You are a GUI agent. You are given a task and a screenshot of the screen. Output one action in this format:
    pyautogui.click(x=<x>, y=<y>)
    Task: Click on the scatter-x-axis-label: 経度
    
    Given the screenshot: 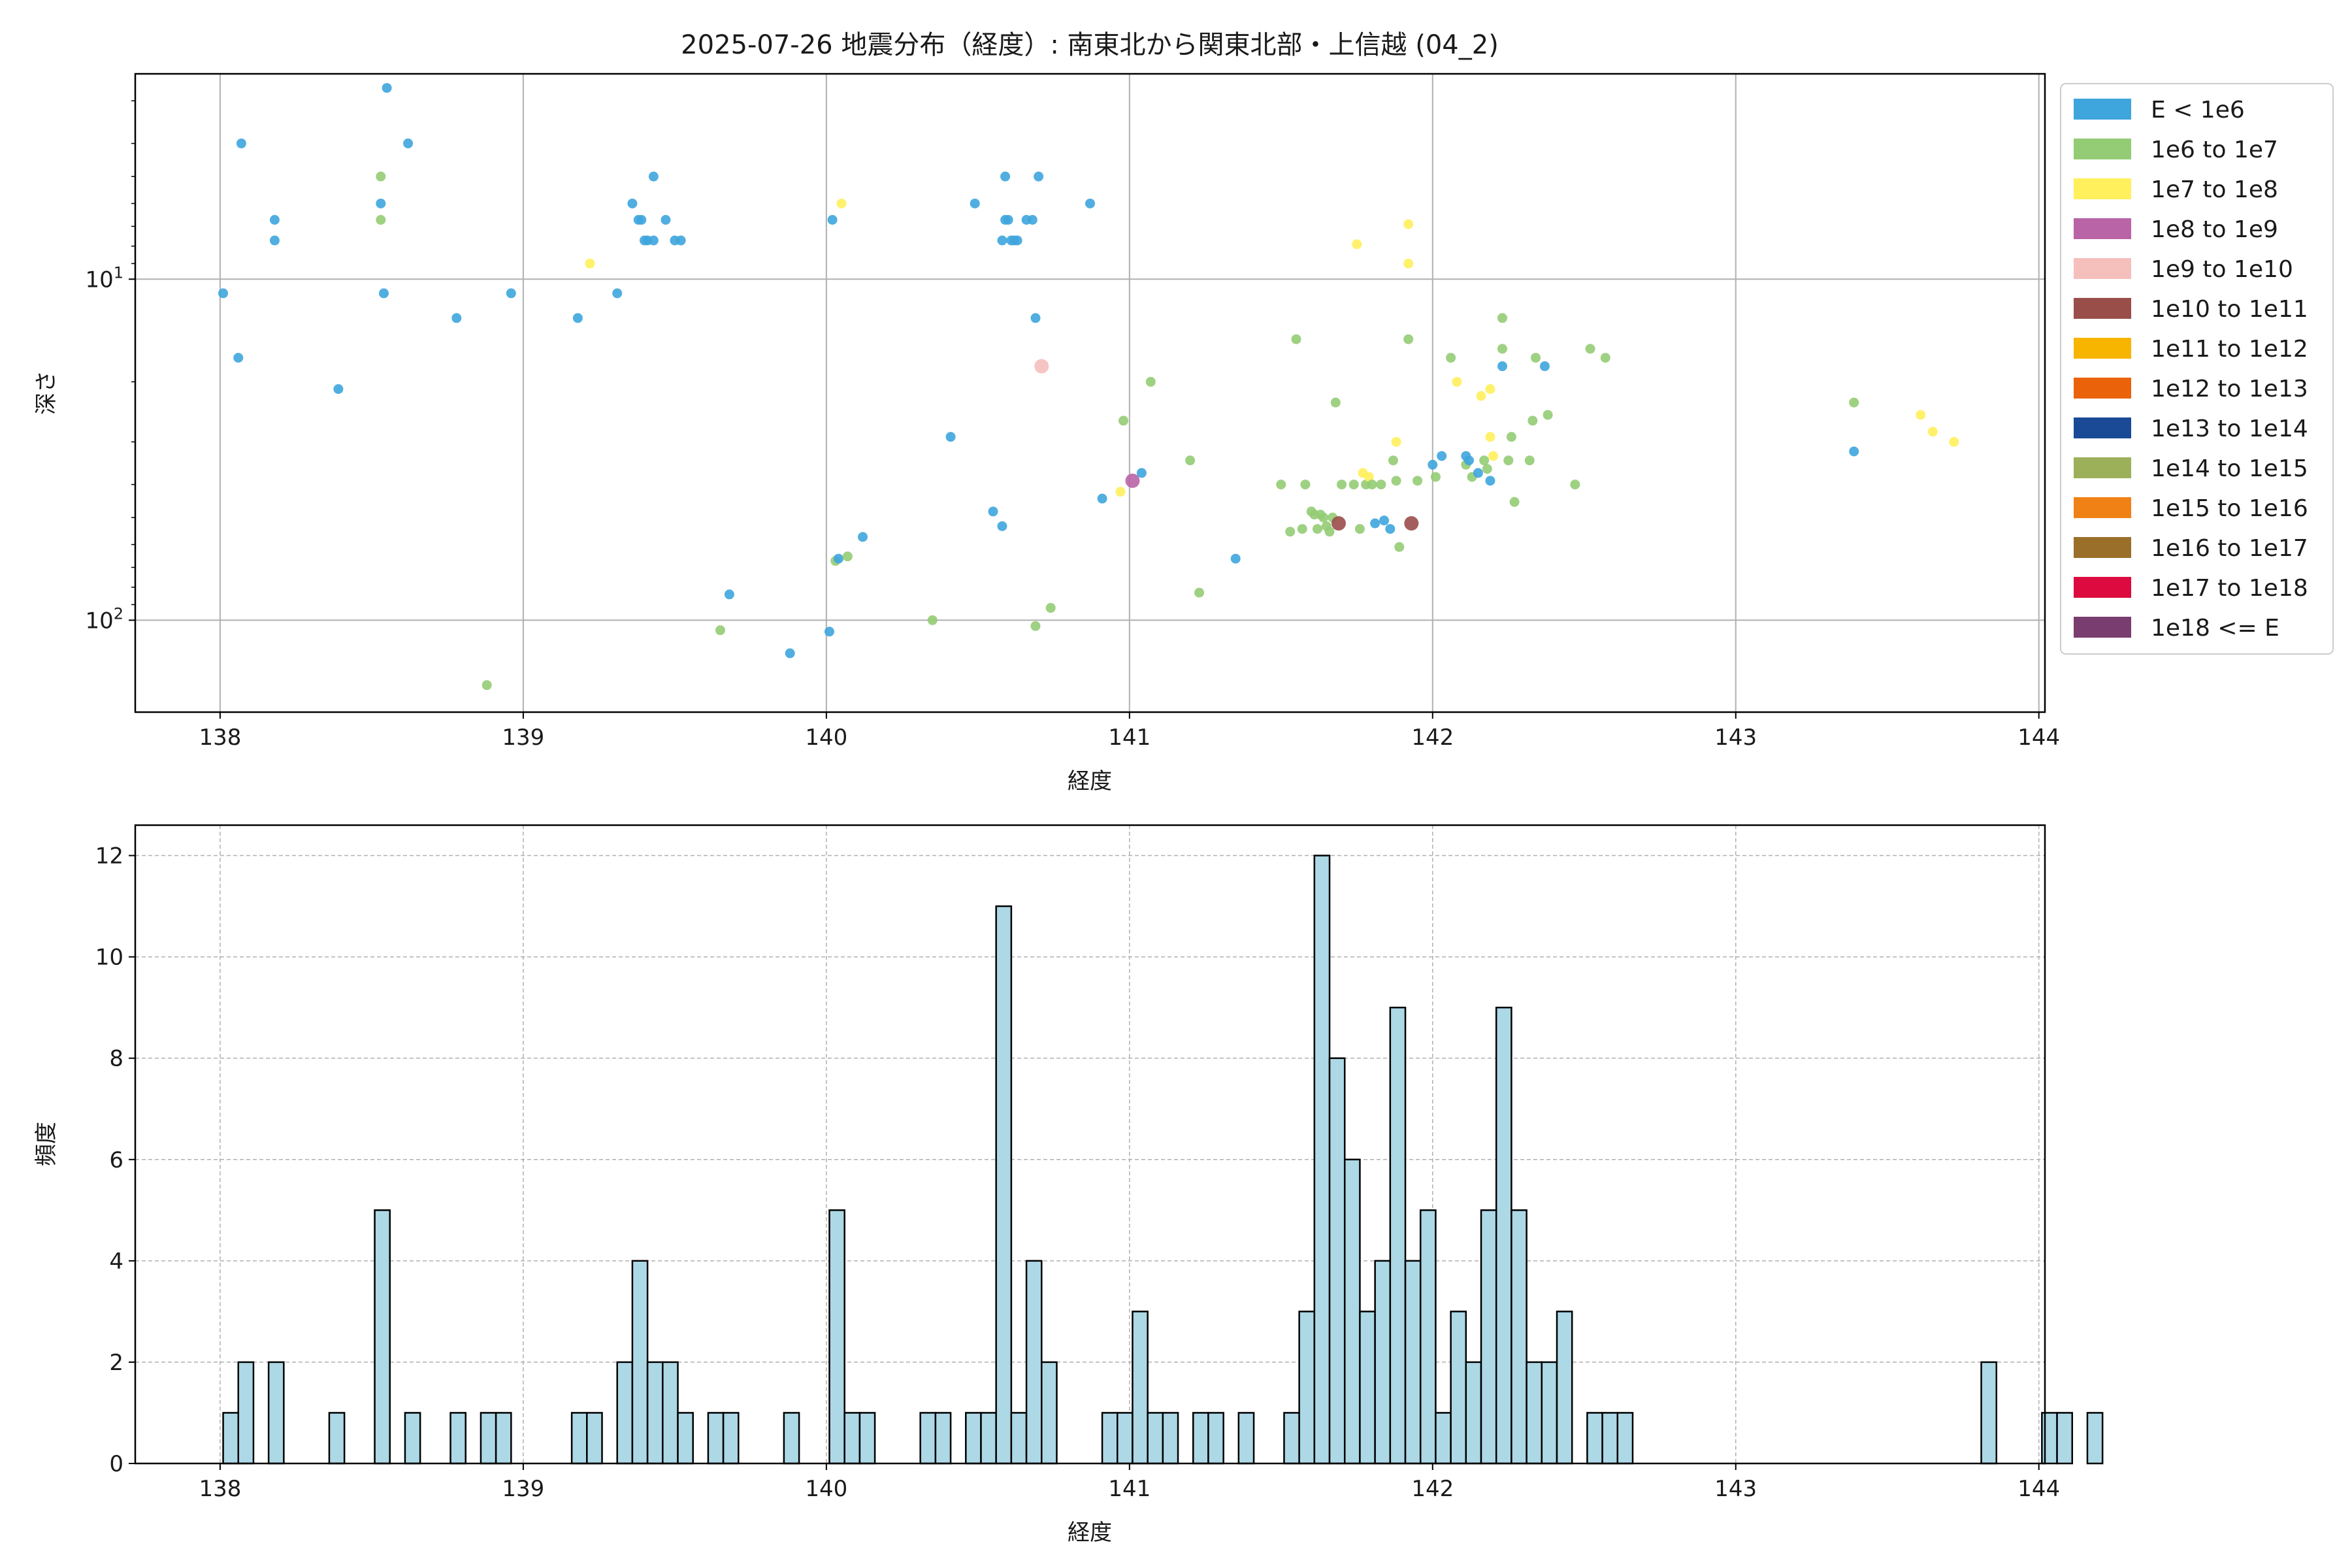 What is the action you would take?
    pyautogui.click(x=1090, y=781)
    